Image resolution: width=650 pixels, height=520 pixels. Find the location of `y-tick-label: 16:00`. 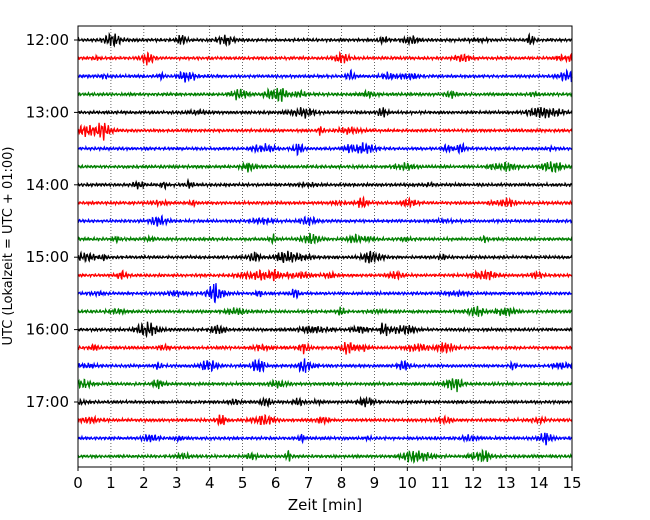

y-tick-label: 16:00 is located at coordinates (47, 330).